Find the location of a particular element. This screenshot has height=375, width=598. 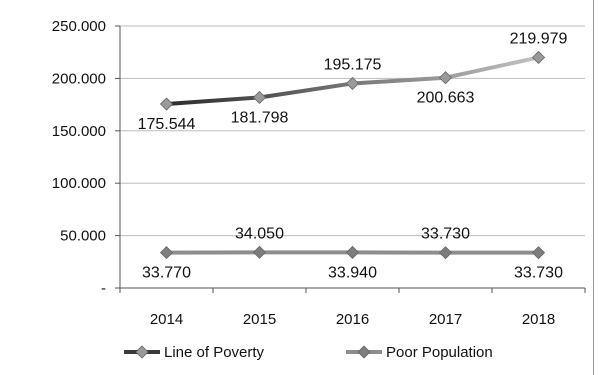

x-tick-label: 2014 is located at coordinates (166, 319).